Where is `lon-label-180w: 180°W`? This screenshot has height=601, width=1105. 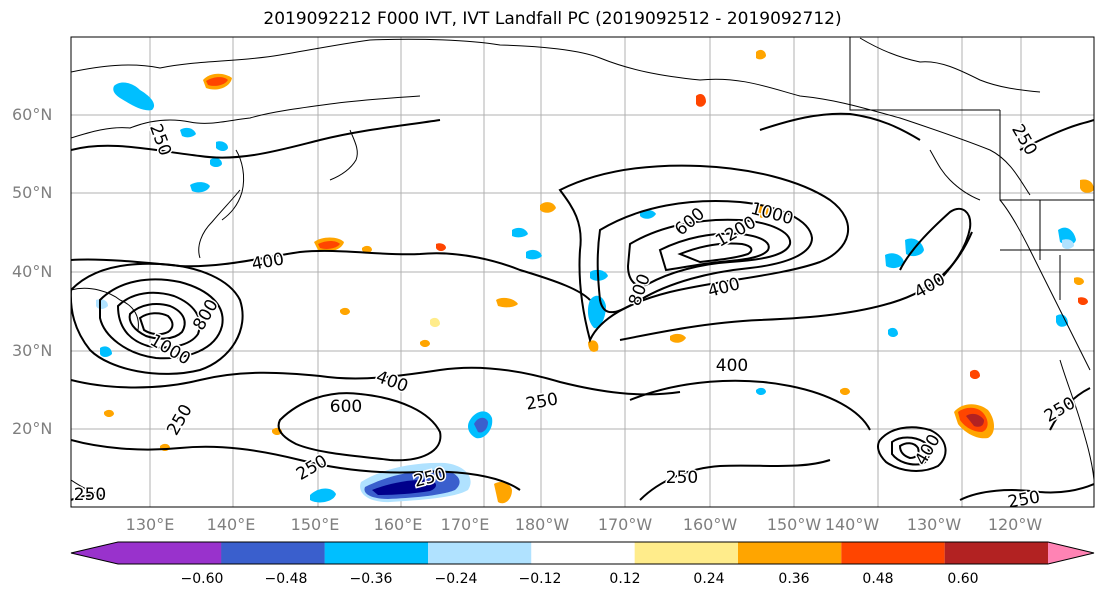
lon-label-180w: 180°W is located at coordinates (542, 524).